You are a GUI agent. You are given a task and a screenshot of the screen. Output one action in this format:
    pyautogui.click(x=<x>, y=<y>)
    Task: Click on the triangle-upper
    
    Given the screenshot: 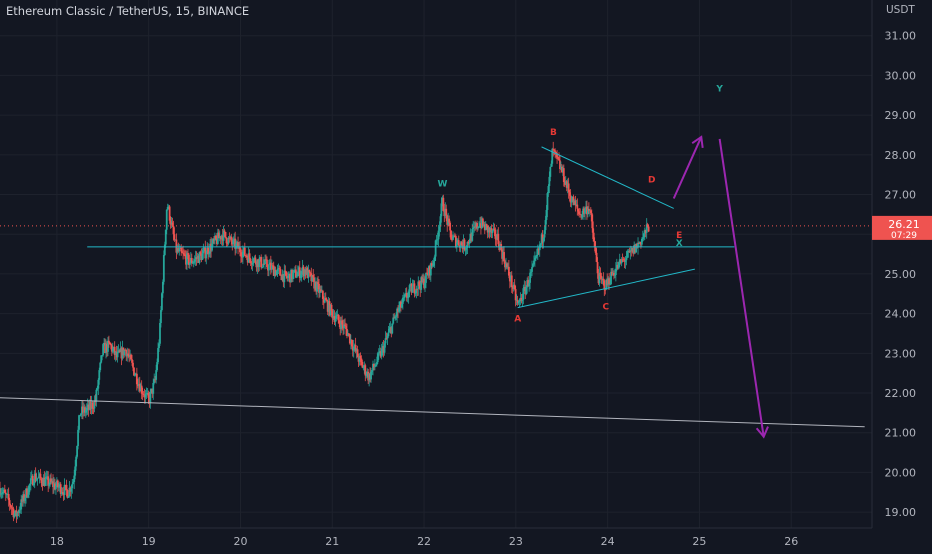 What is the action you would take?
    pyautogui.click(x=607, y=177)
    